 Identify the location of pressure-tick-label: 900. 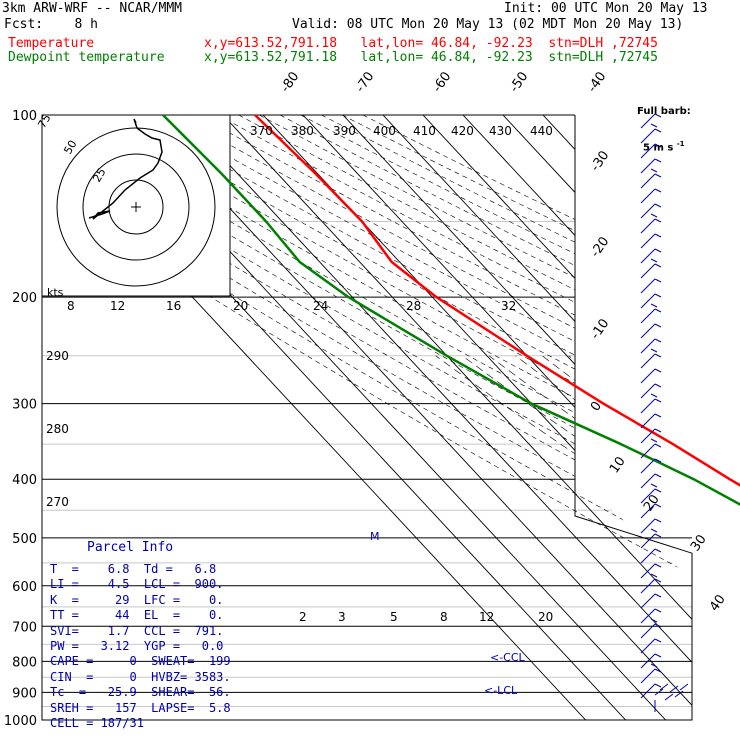
(24, 693).